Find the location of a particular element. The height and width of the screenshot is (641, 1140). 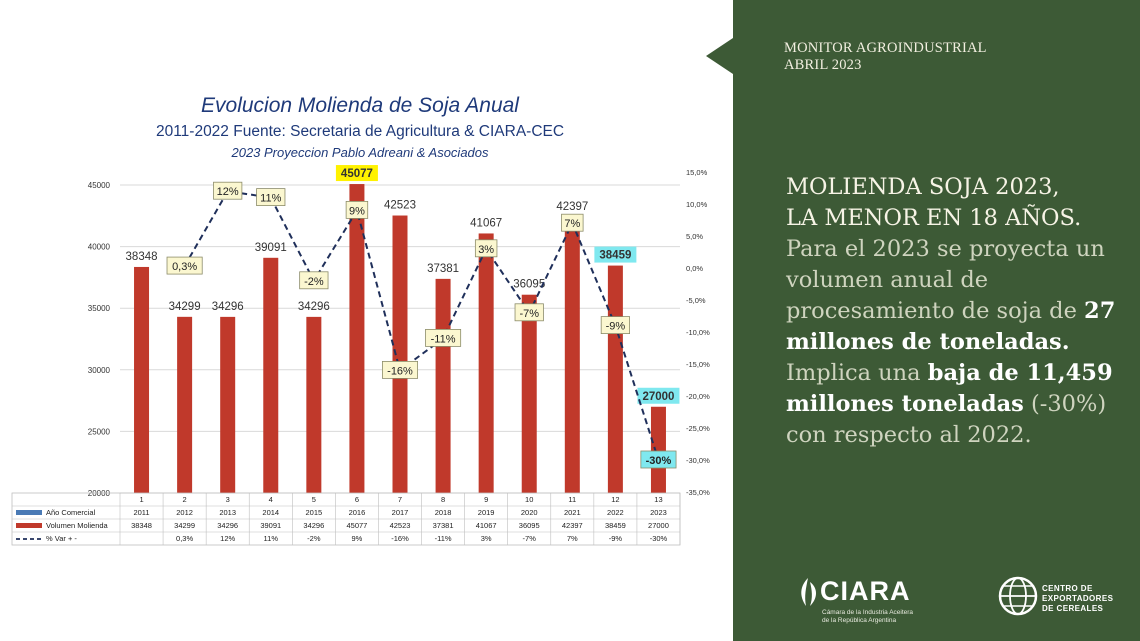

y2-tick-label: -30,0% is located at coordinates (698, 460).